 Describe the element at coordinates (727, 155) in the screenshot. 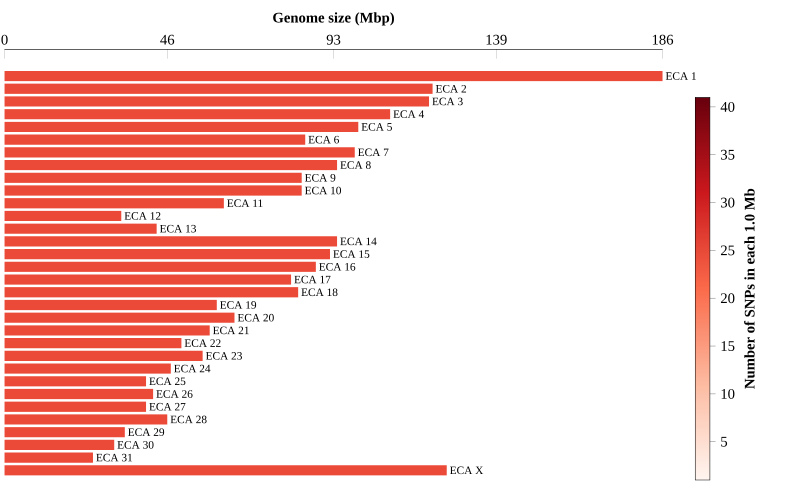

I see `color-bar-label: 35` at that location.